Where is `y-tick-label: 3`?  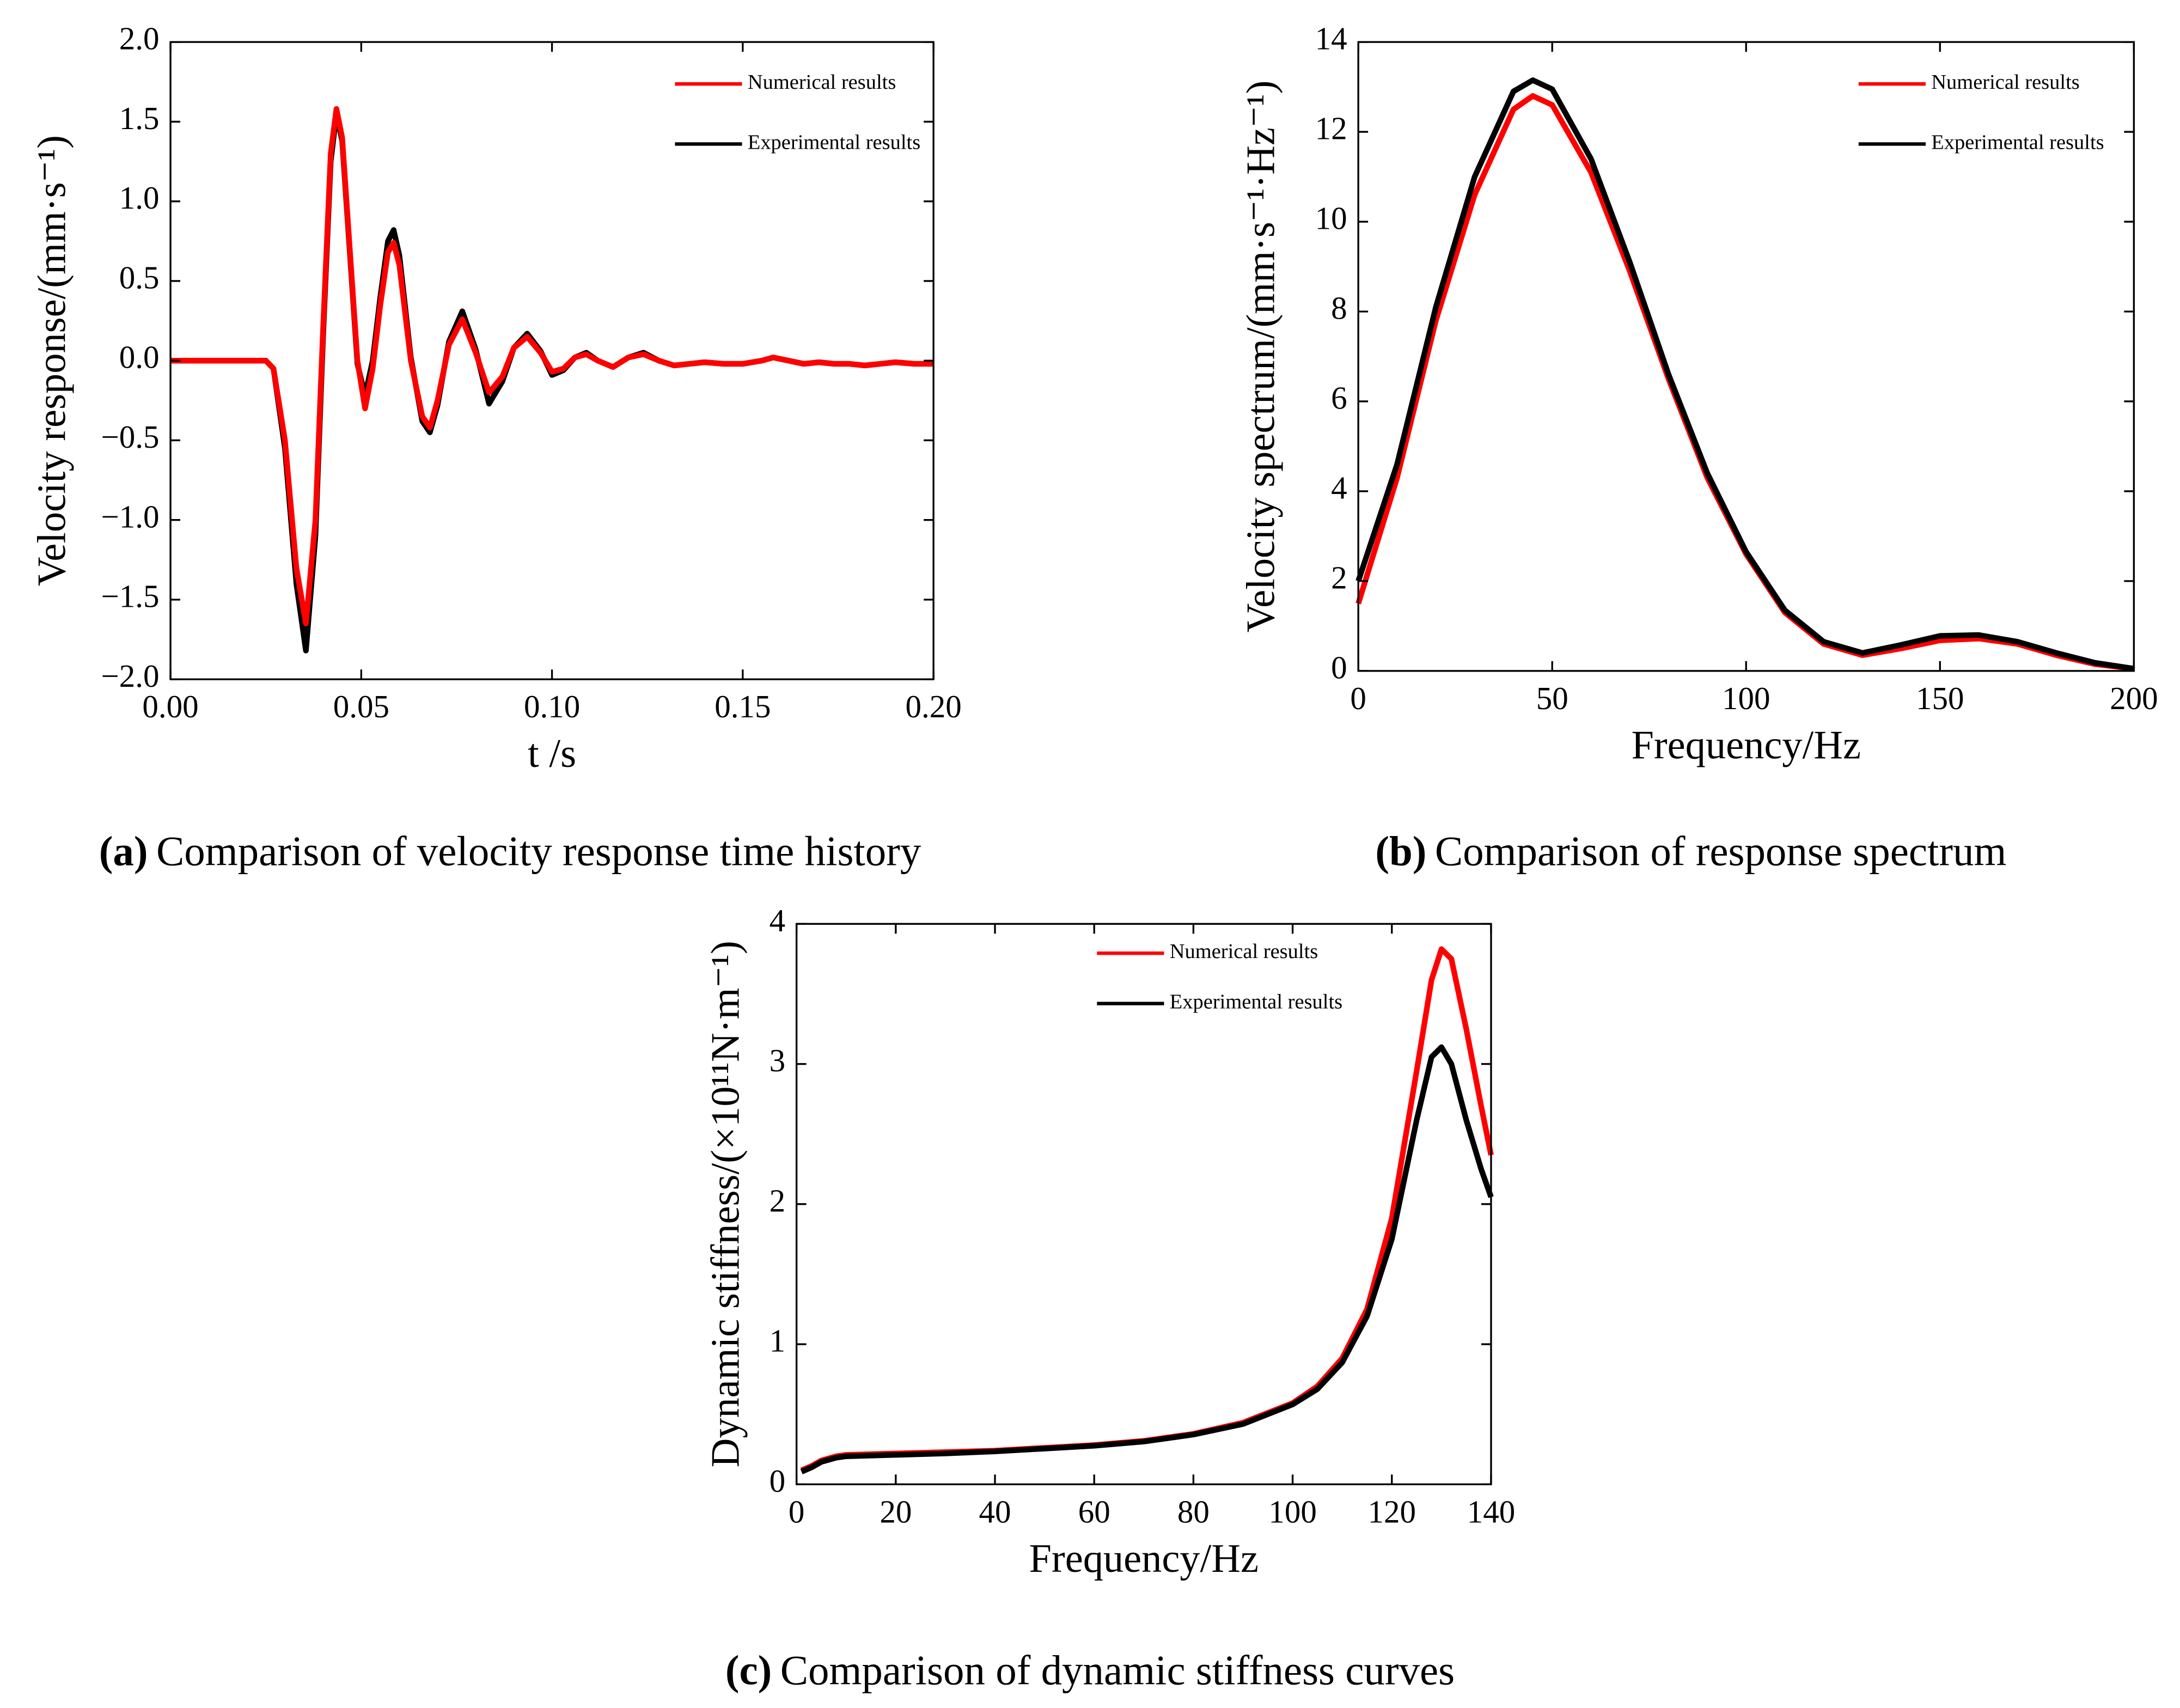
y-tick-label: 3 is located at coordinates (778, 1060).